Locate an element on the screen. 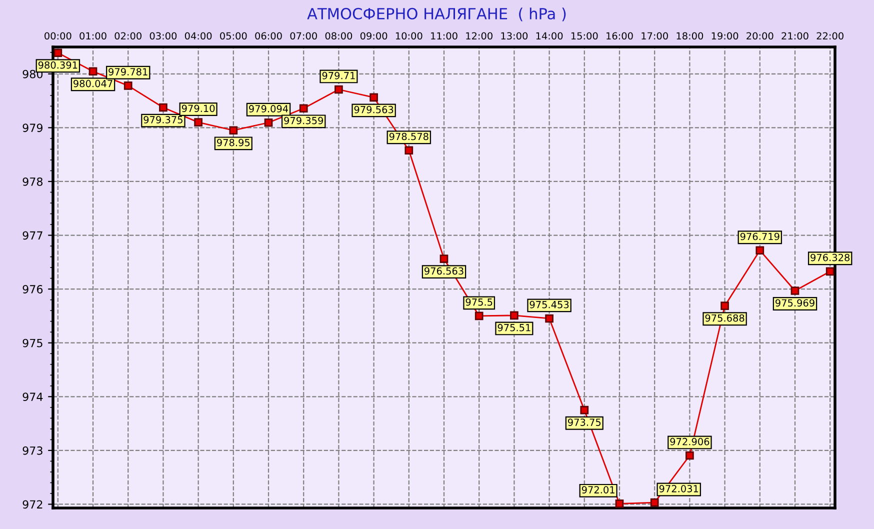 Image resolution: width=874 pixels, height=529 pixels. data-label: 975.5 is located at coordinates (479, 302).